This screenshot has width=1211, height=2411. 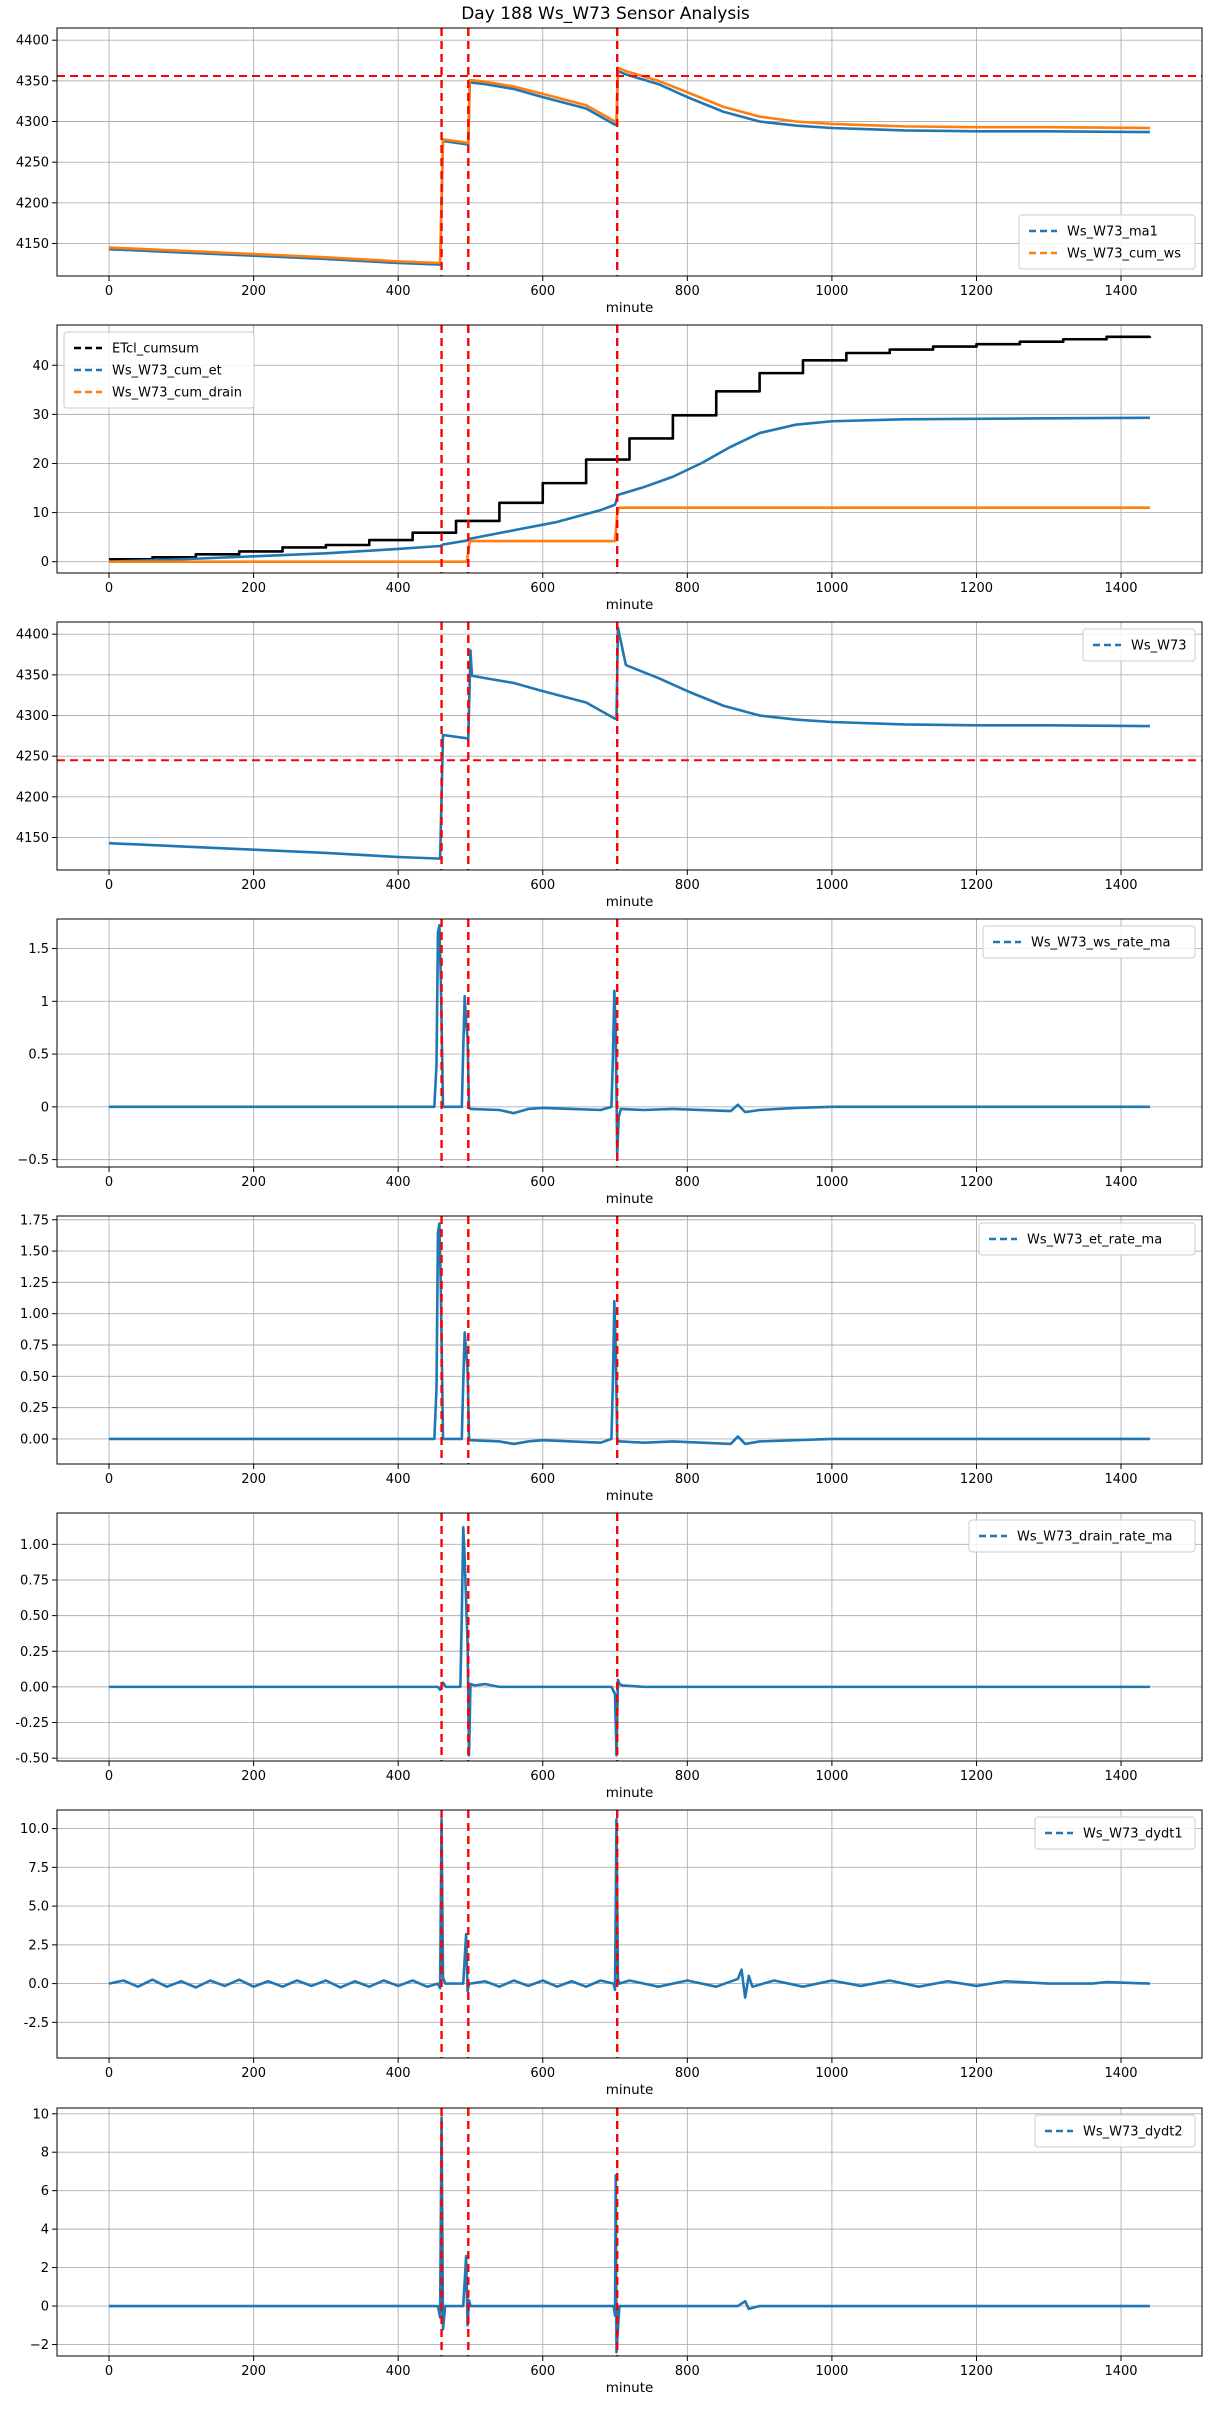 I want to click on y-tick-label: 1.50, so click(x=34, y=1252).